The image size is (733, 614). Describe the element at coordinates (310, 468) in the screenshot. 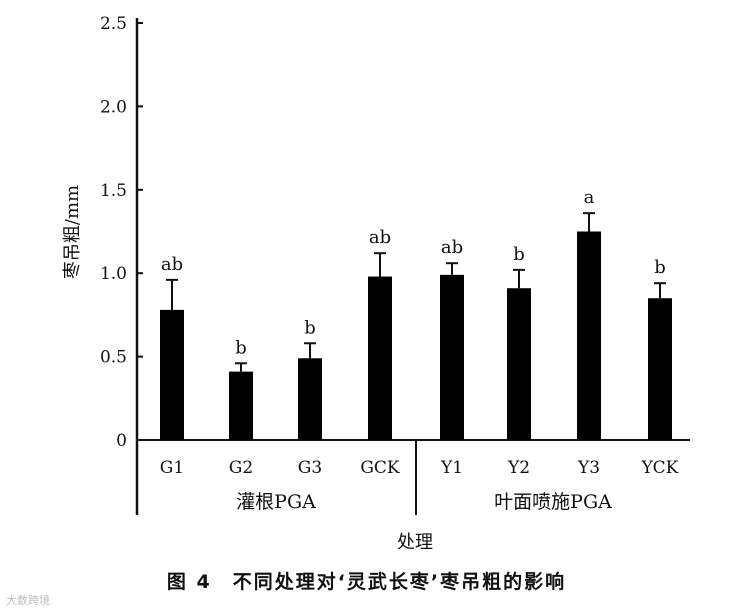

I see `category-label: G3` at that location.